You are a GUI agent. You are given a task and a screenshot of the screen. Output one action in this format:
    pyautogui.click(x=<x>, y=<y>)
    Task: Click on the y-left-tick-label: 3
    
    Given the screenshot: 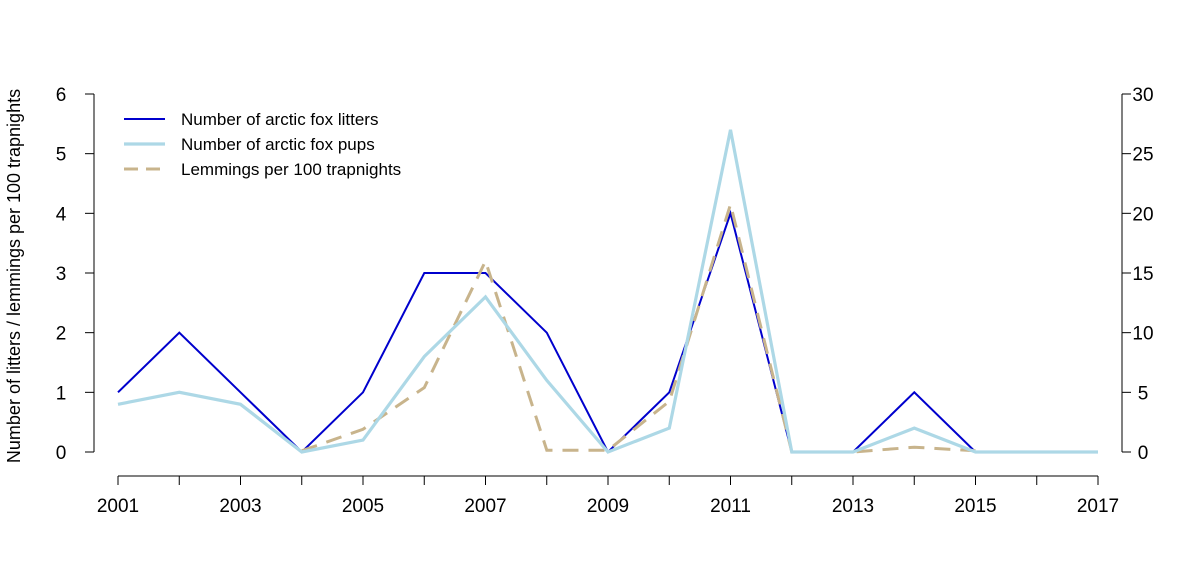 What is the action you would take?
    pyautogui.click(x=61, y=274)
    